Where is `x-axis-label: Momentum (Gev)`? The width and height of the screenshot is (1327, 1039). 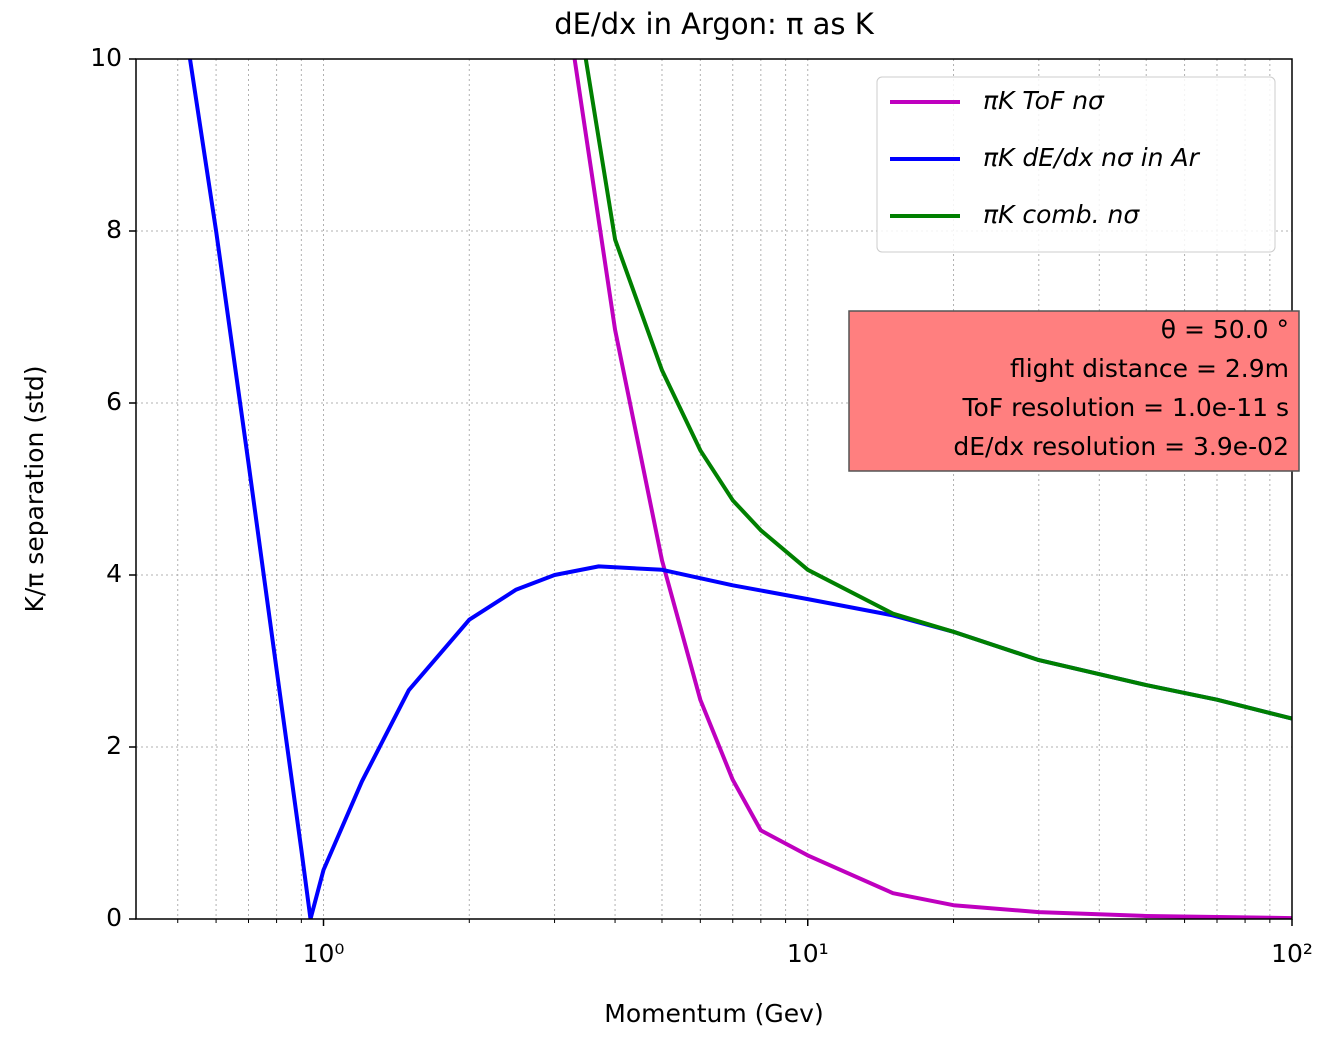
x-axis-label: Momentum (Gev) is located at coordinates (713, 1013).